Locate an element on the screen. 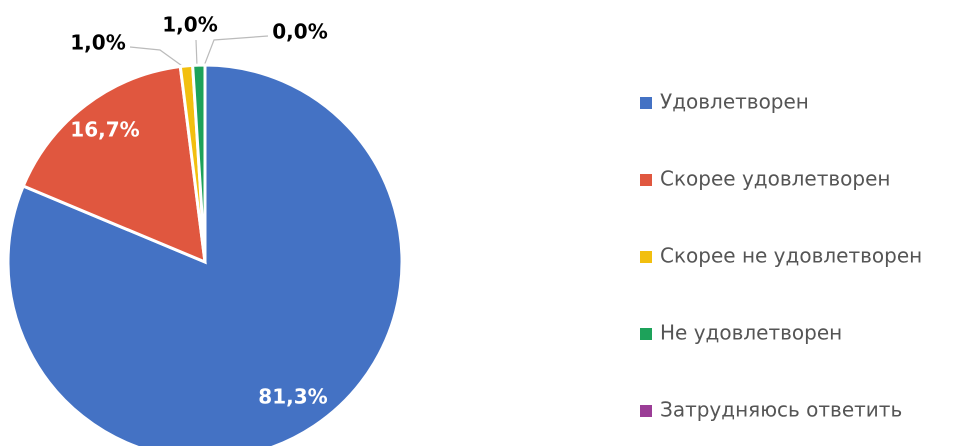 This screenshot has width=958, height=446. pie-slice is located at coordinates (114, 164).